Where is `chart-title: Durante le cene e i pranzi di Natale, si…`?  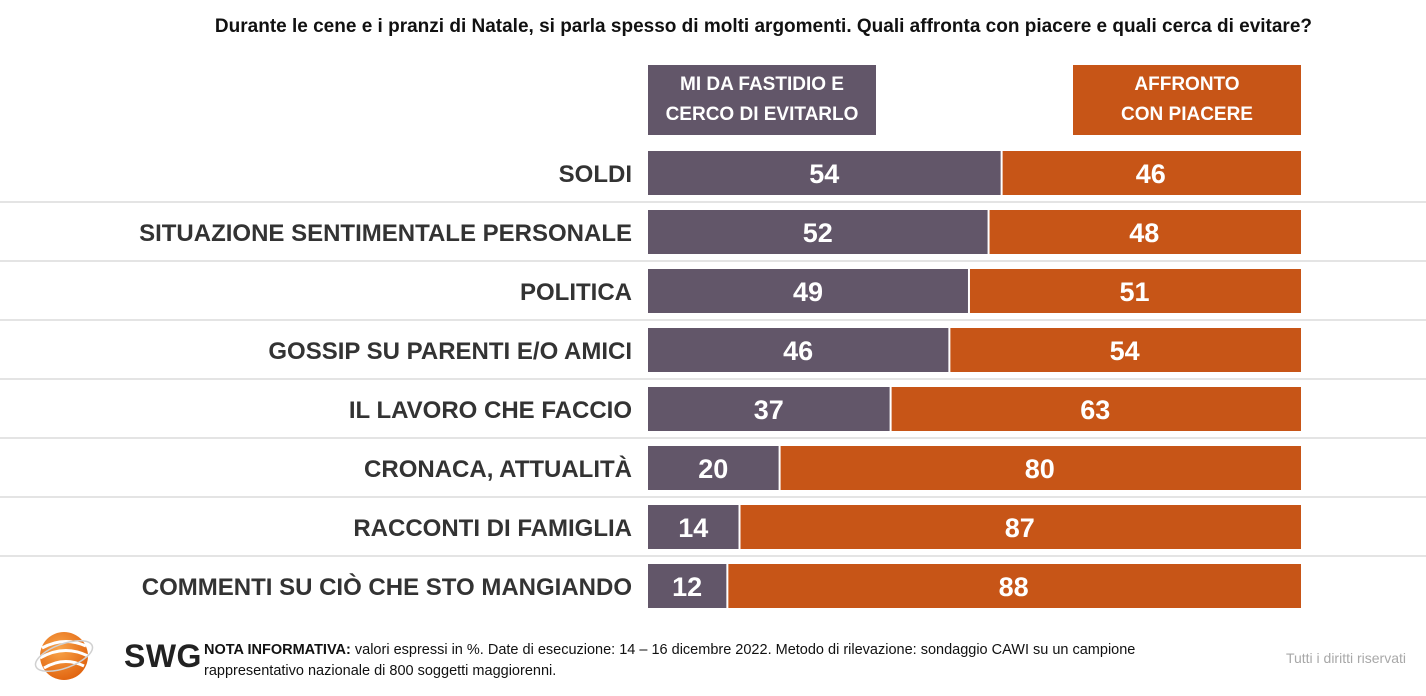
chart-title: Durante le cene e i pranzi di Natale, si… is located at coordinates (763, 26).